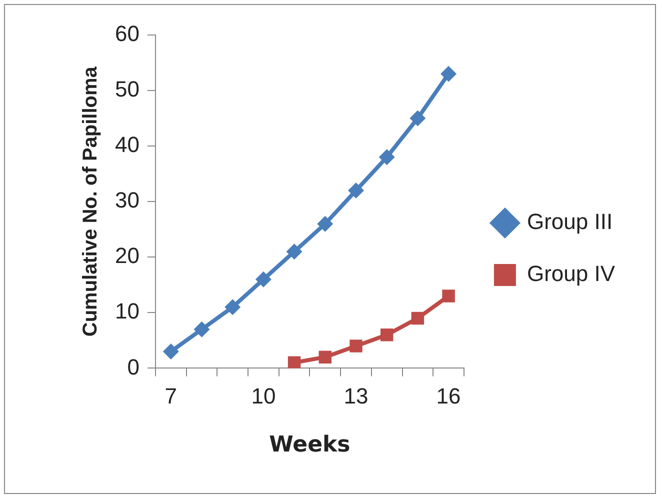 This screenshot has width=662, height=499. Describe the element at coordinates (127, 33) in the screenshot. I see `y-tick-label: 60` at that location.